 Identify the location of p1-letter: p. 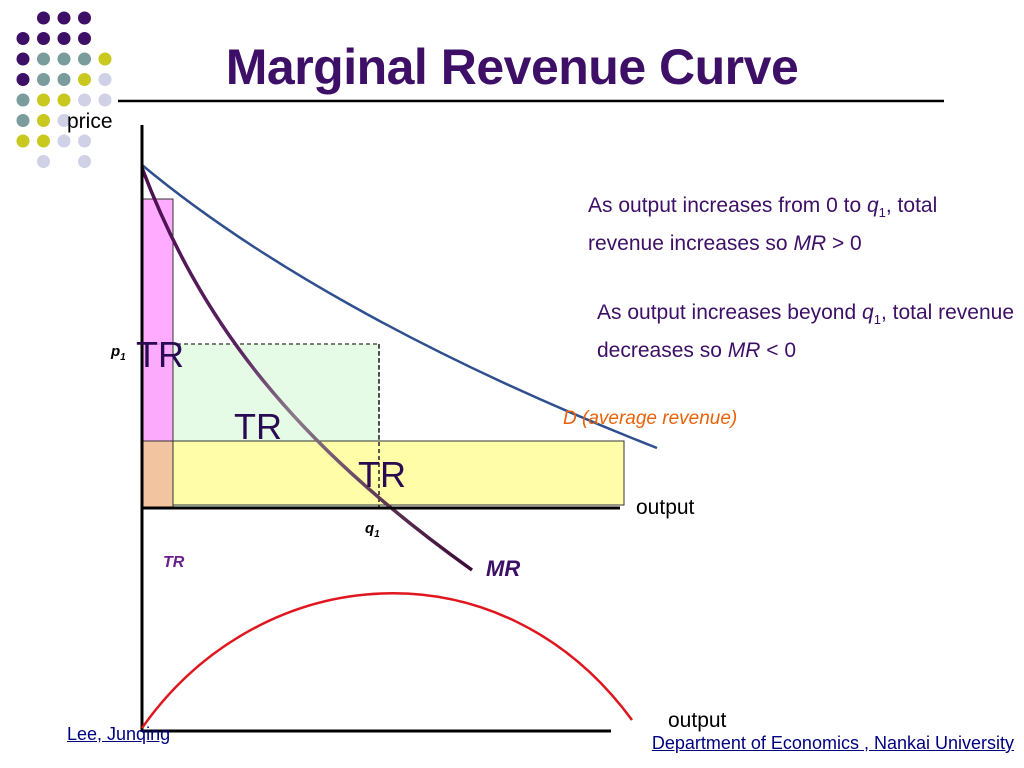
(116, 351).